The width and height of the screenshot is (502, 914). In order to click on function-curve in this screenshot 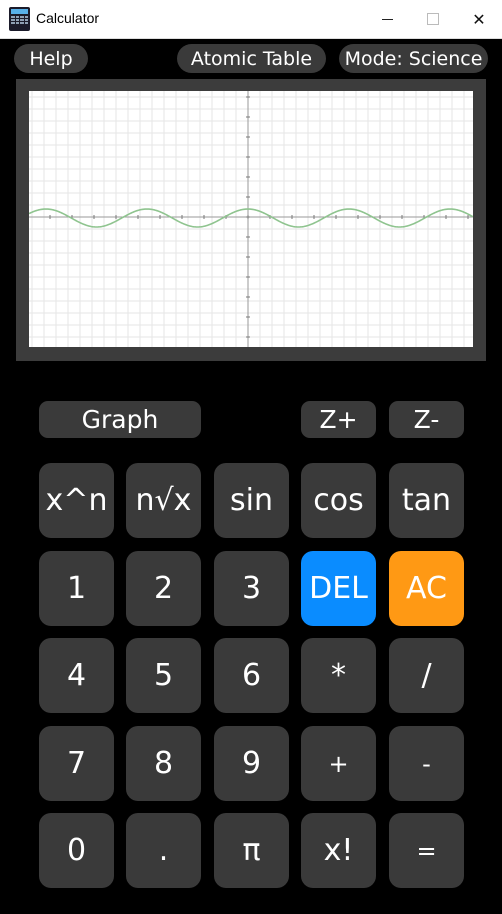, I will do `click(251, 218)`.